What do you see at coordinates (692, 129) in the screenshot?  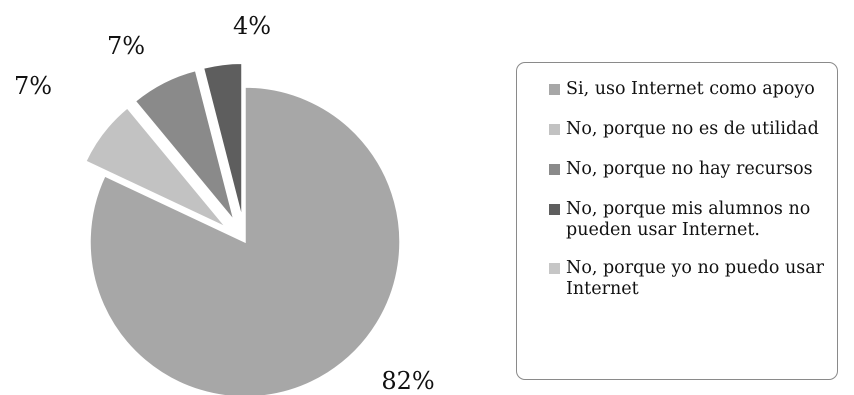 I see `legend-label-no-utilidad: No, porque no es de utilidad` at bounding box center [692, 129].